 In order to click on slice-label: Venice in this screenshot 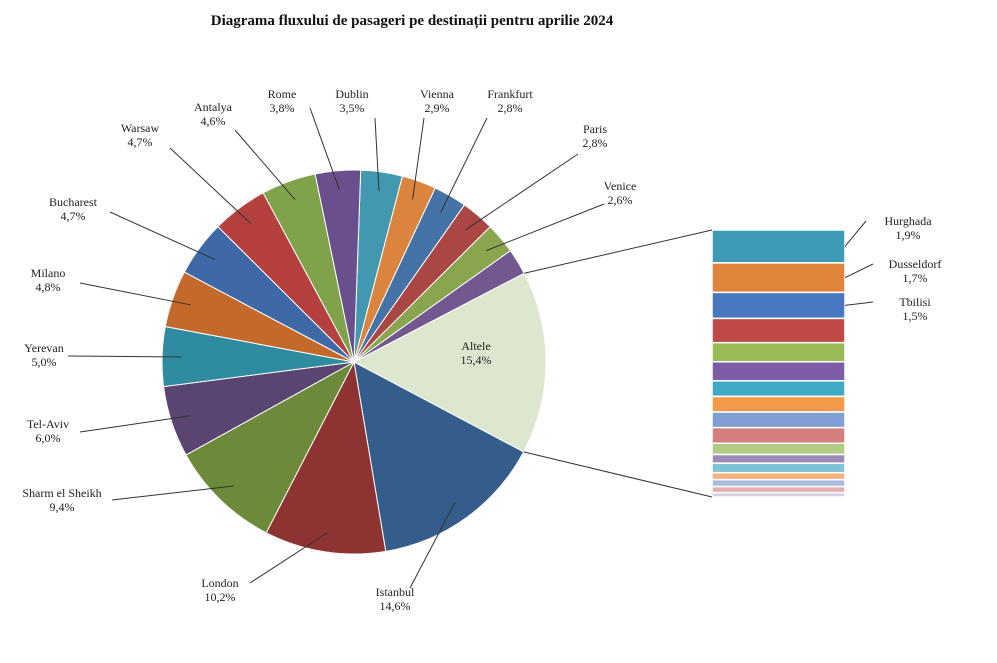, I will do `click(620, 186)`.